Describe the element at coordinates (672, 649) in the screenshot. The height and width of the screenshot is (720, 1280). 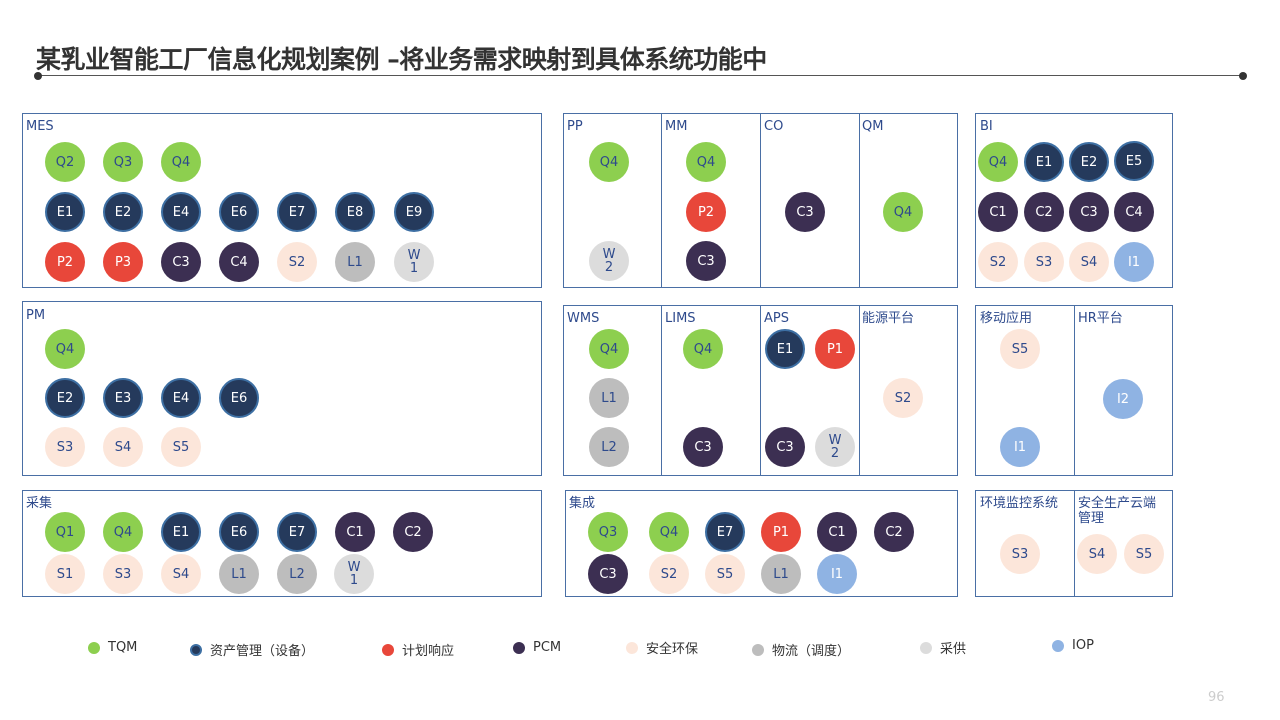
I see `legend-label: 安全环保` at that location.